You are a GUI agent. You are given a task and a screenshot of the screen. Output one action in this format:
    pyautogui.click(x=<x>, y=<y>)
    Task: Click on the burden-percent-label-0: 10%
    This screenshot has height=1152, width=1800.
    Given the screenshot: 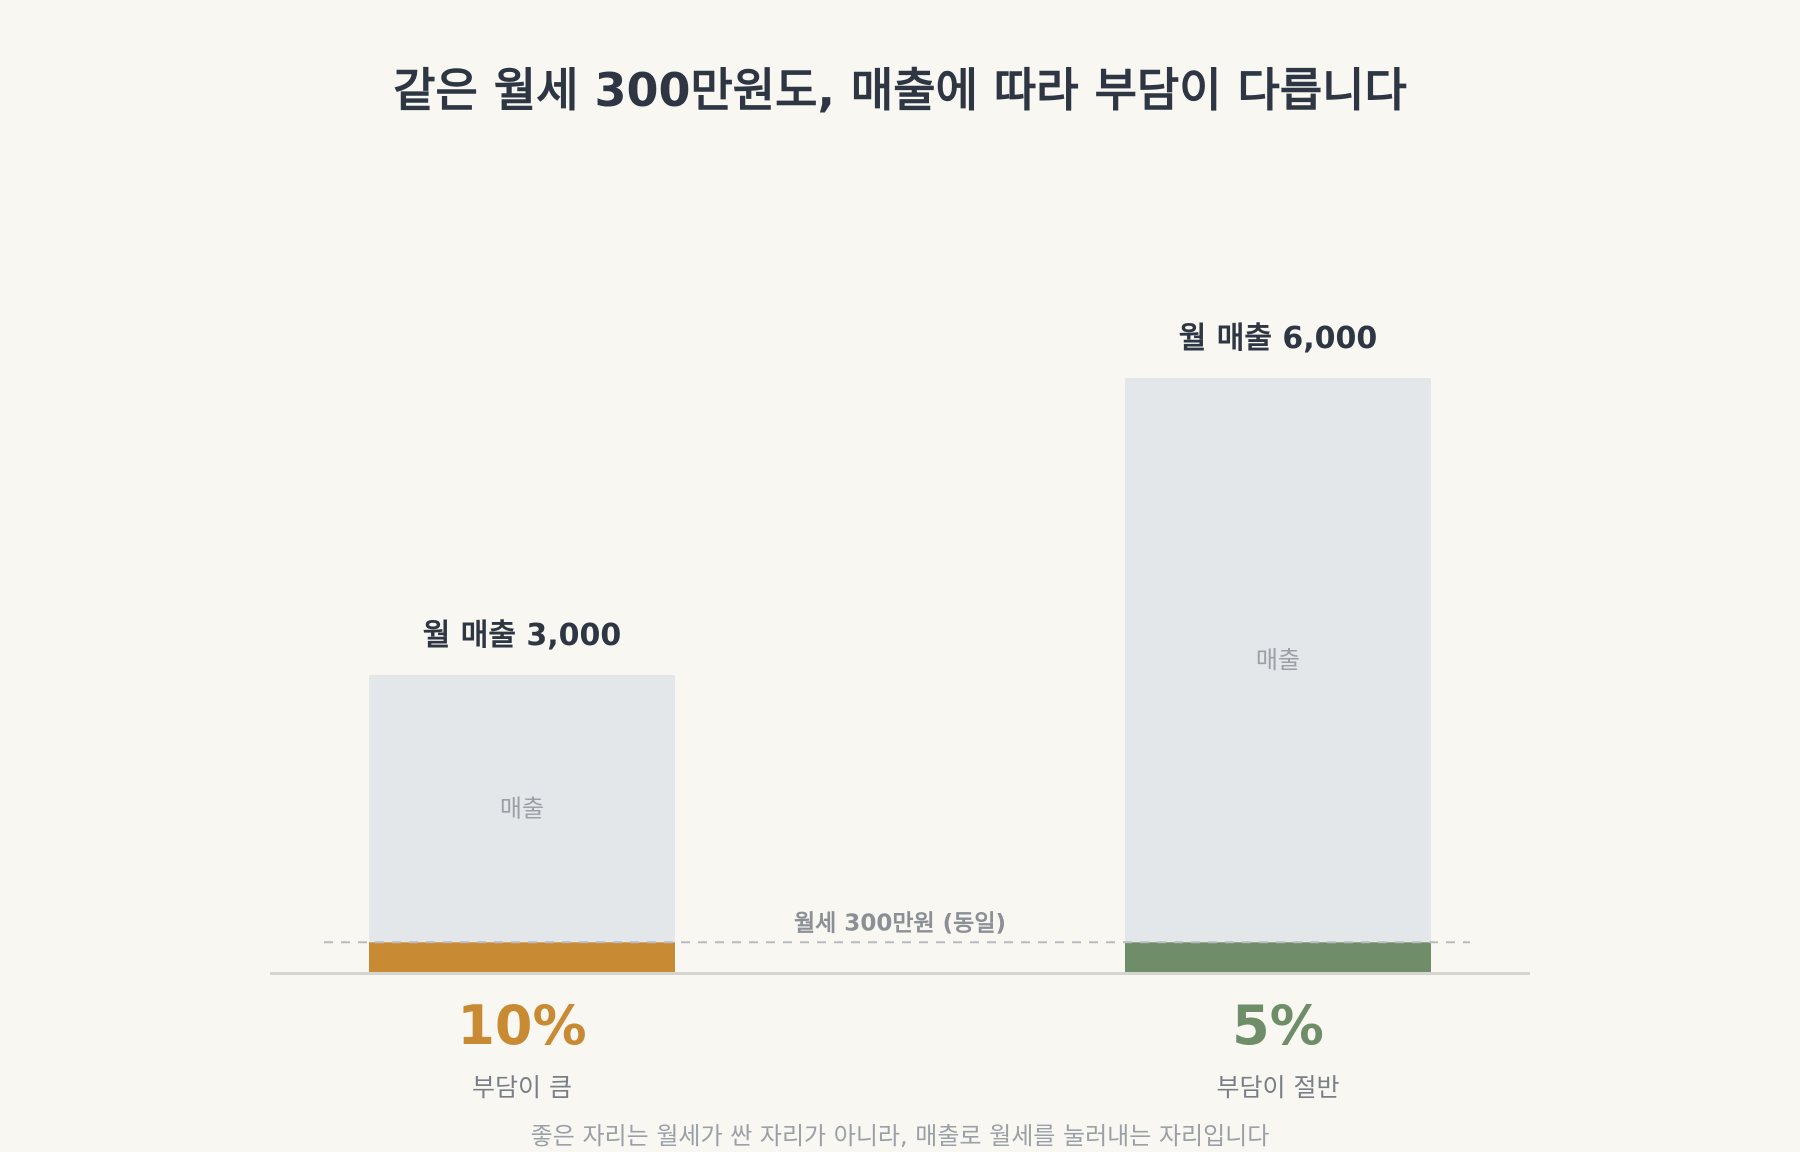 What is the action you would take?
    pyautogui.click(x=521, y=1025)
    